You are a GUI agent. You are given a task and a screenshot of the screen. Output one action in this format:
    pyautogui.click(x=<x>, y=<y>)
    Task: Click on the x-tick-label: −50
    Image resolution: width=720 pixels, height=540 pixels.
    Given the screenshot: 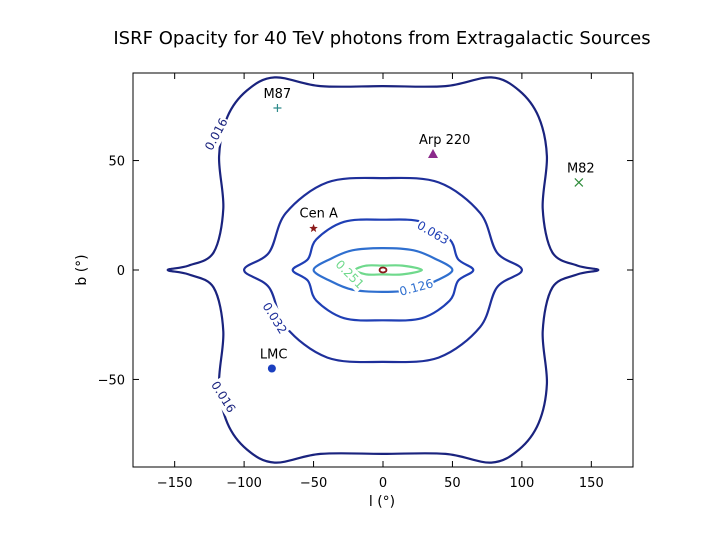 What is the action you would take?
    pyautogui.click(x=313, y=483)
    